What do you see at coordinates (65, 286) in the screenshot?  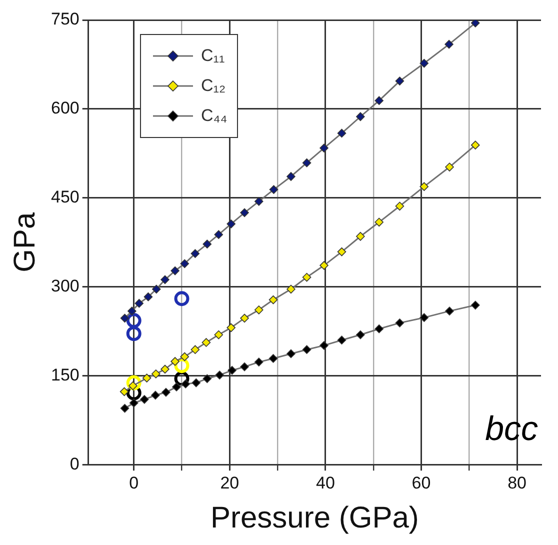 I see `y-tick-label: 300` at bounding box center [65, 286].